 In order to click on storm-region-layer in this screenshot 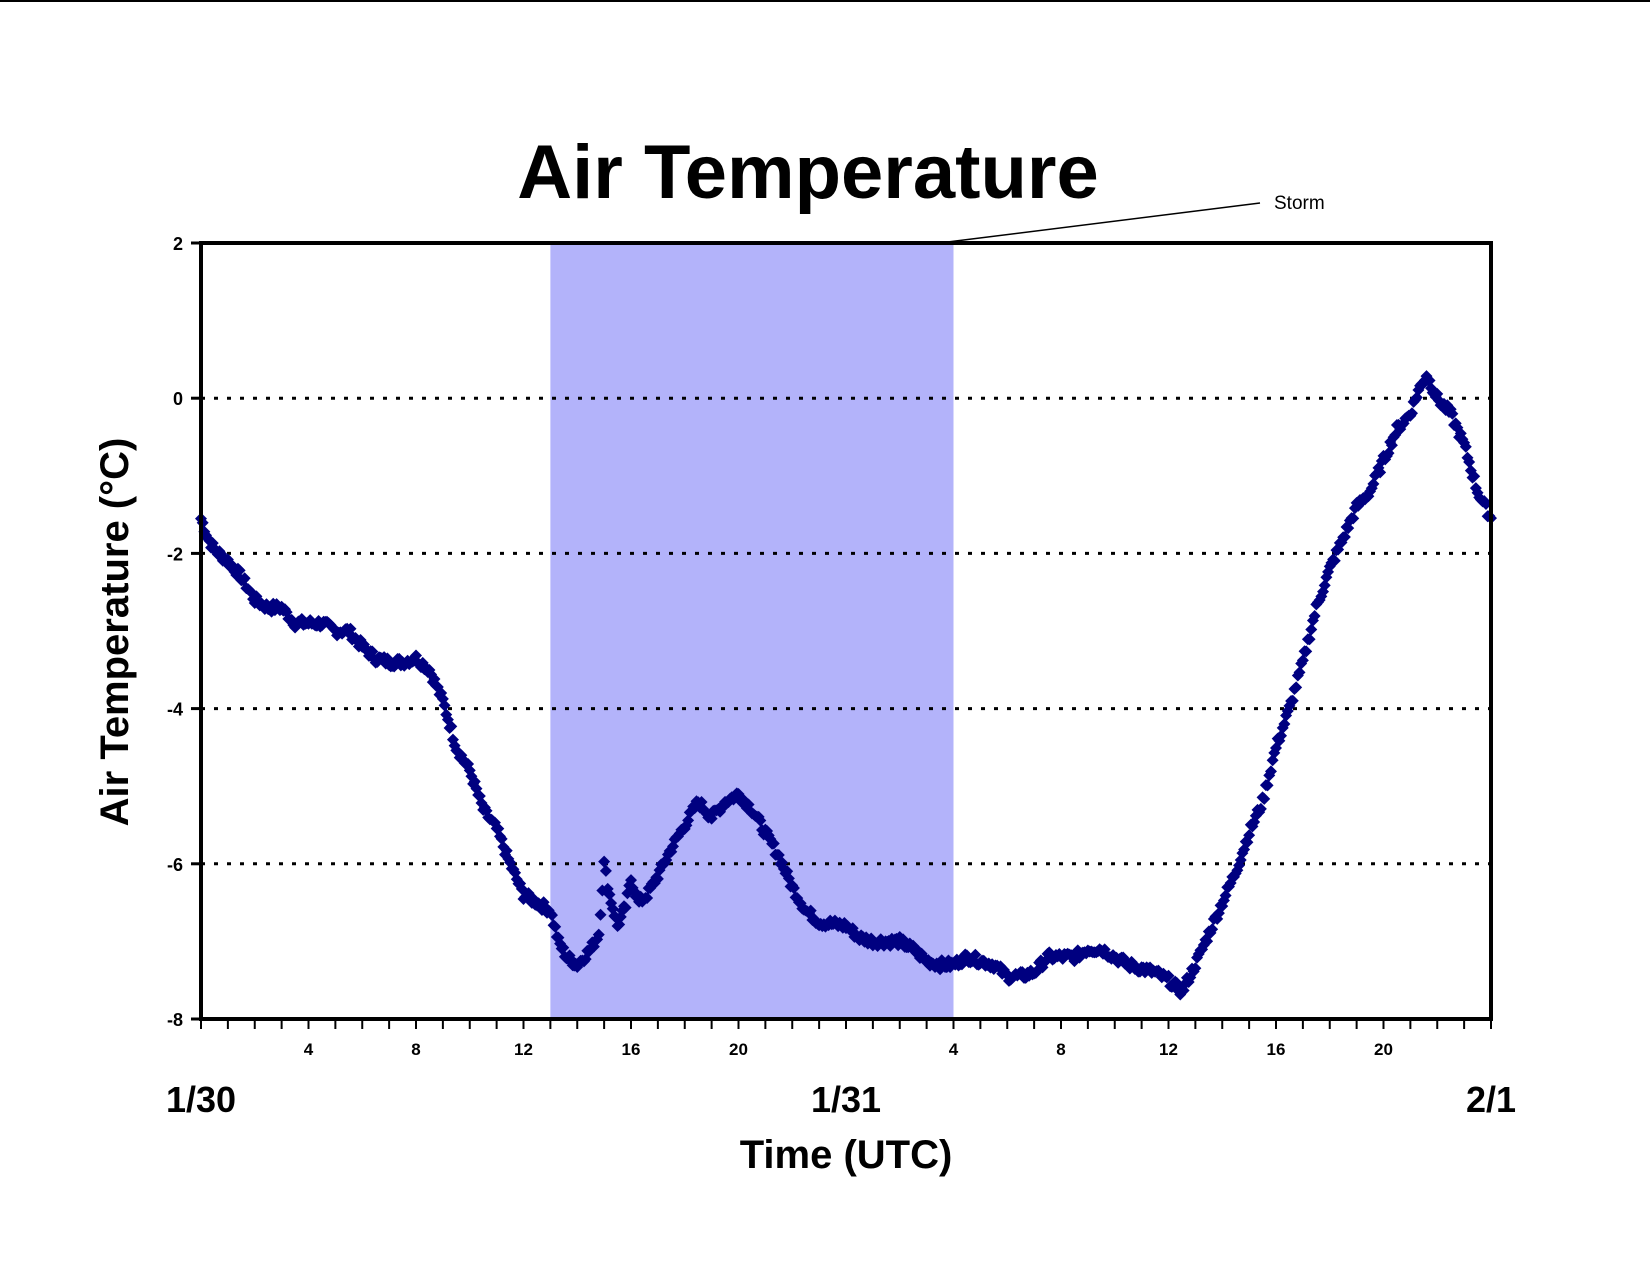, I will do `click(752, 631)`.